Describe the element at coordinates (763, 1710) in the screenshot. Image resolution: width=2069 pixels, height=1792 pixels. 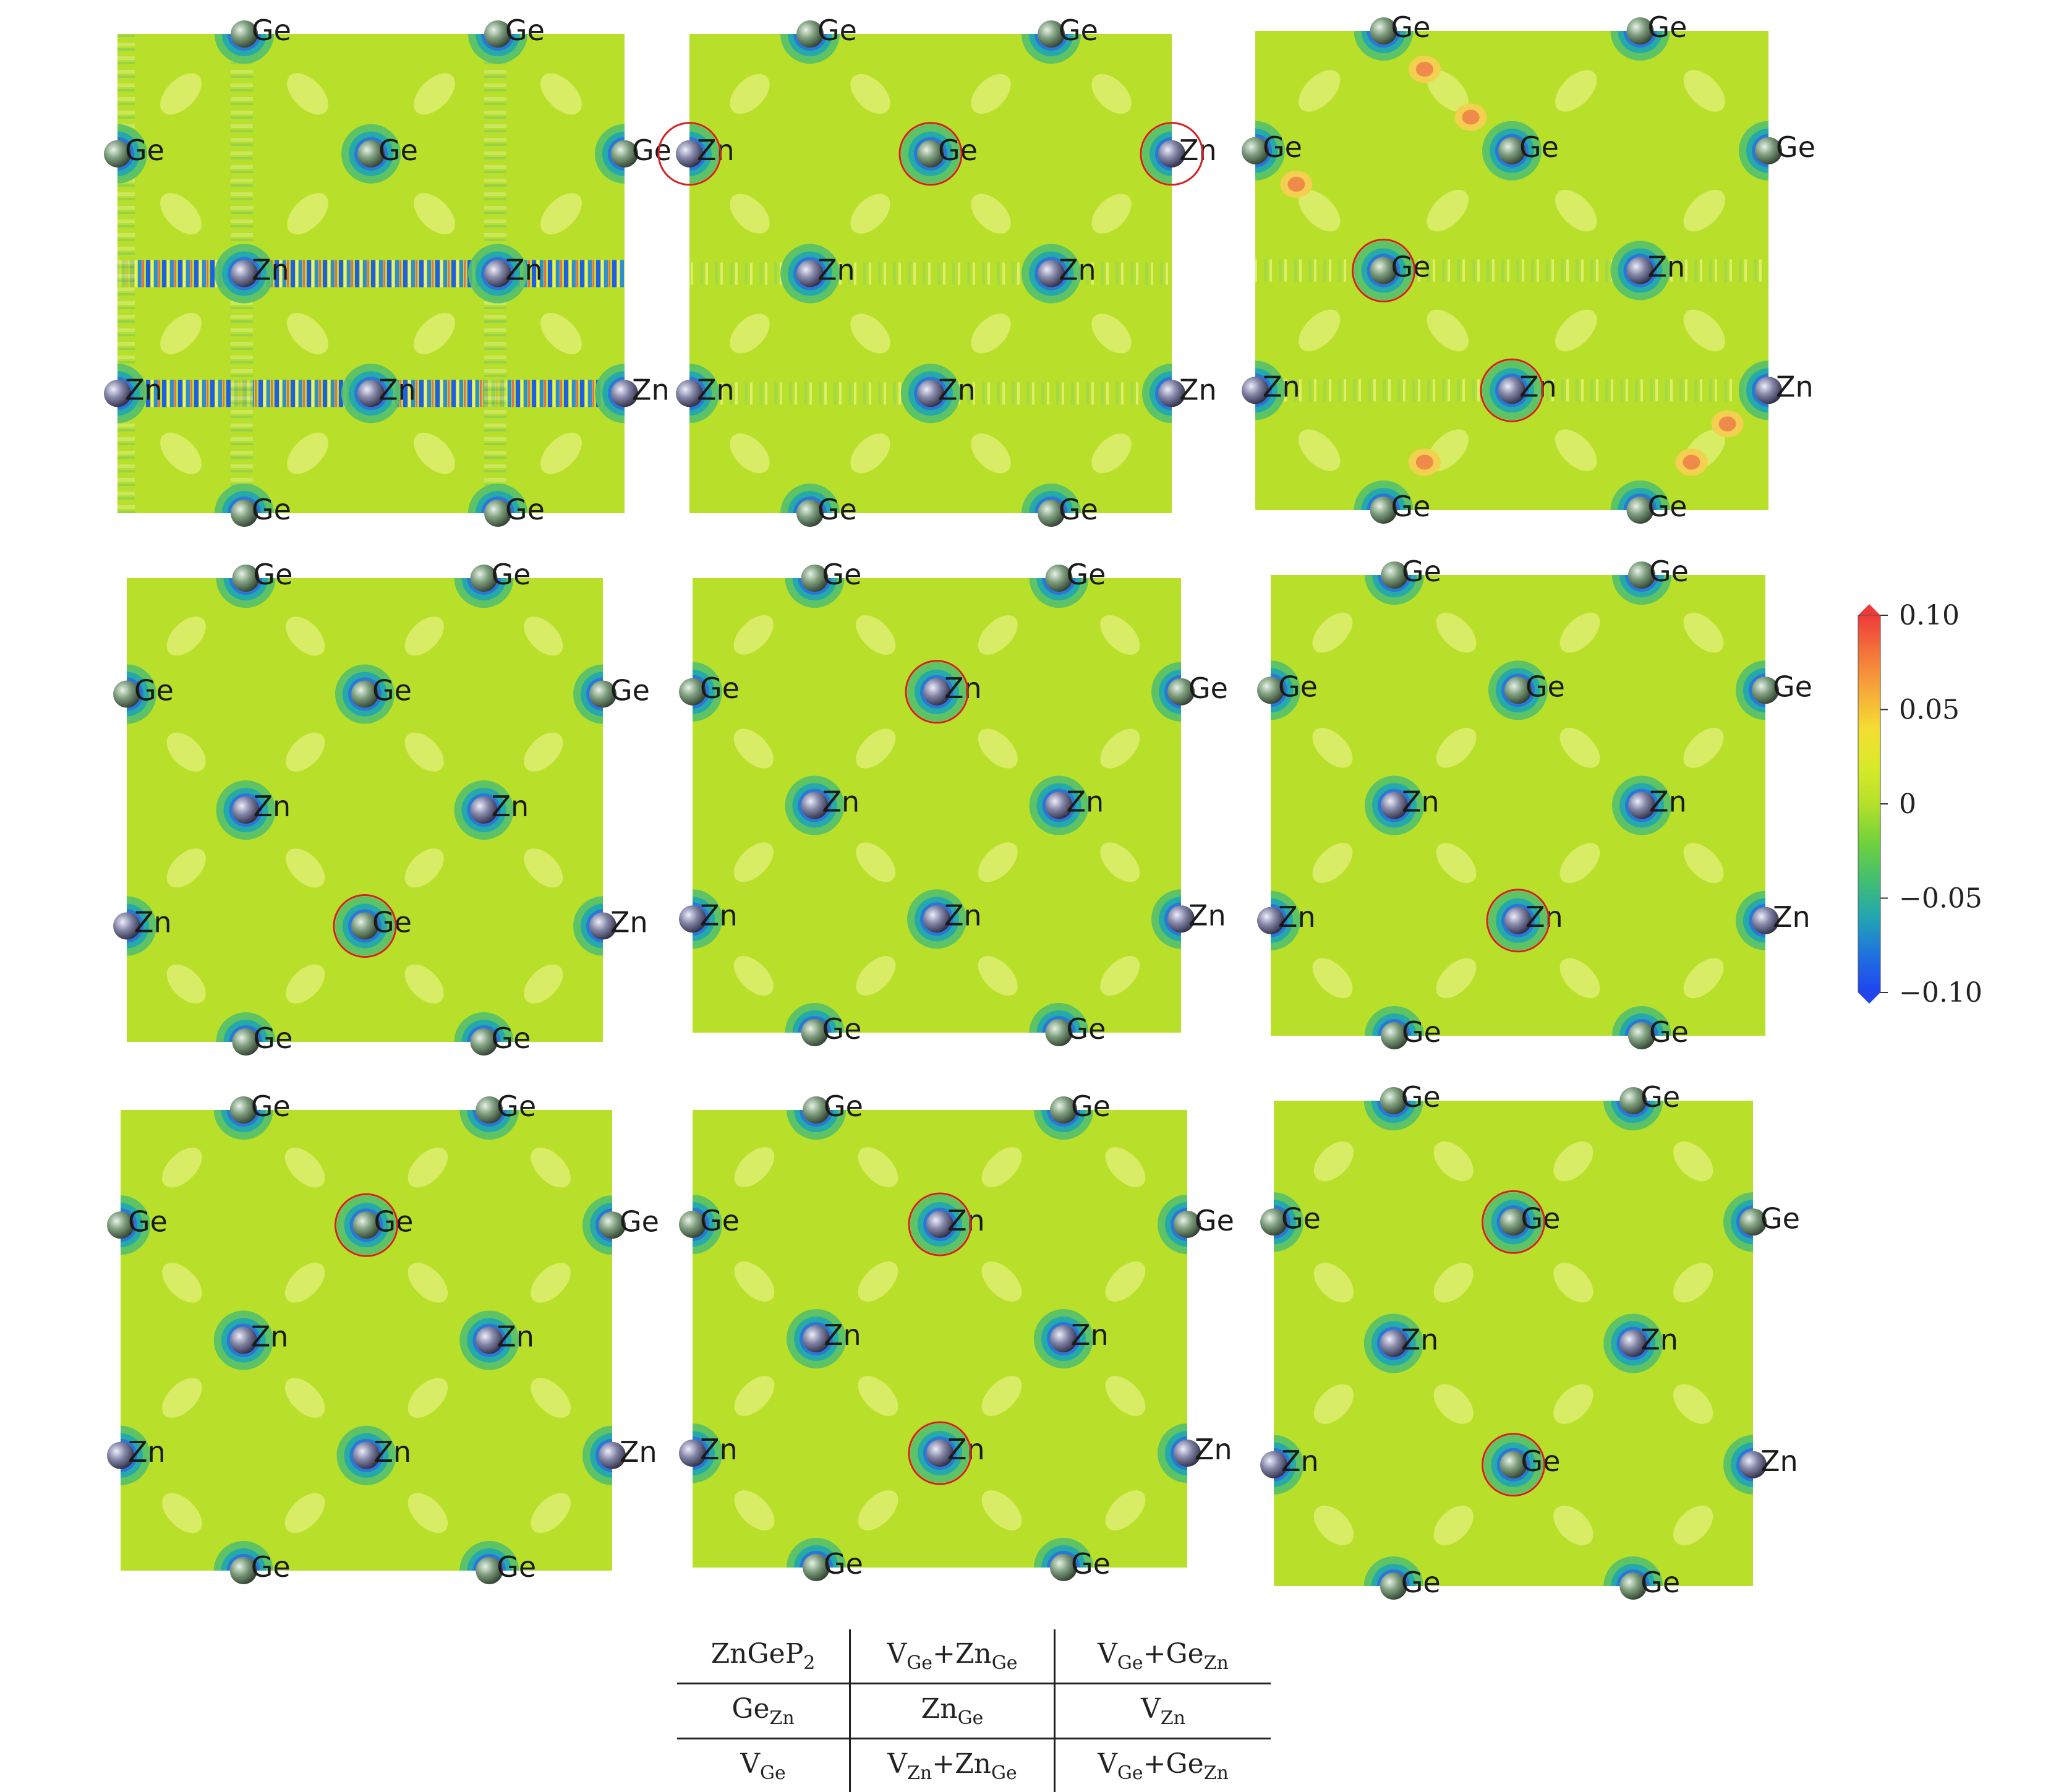
I see `legend-cell: GeZn` at that location.